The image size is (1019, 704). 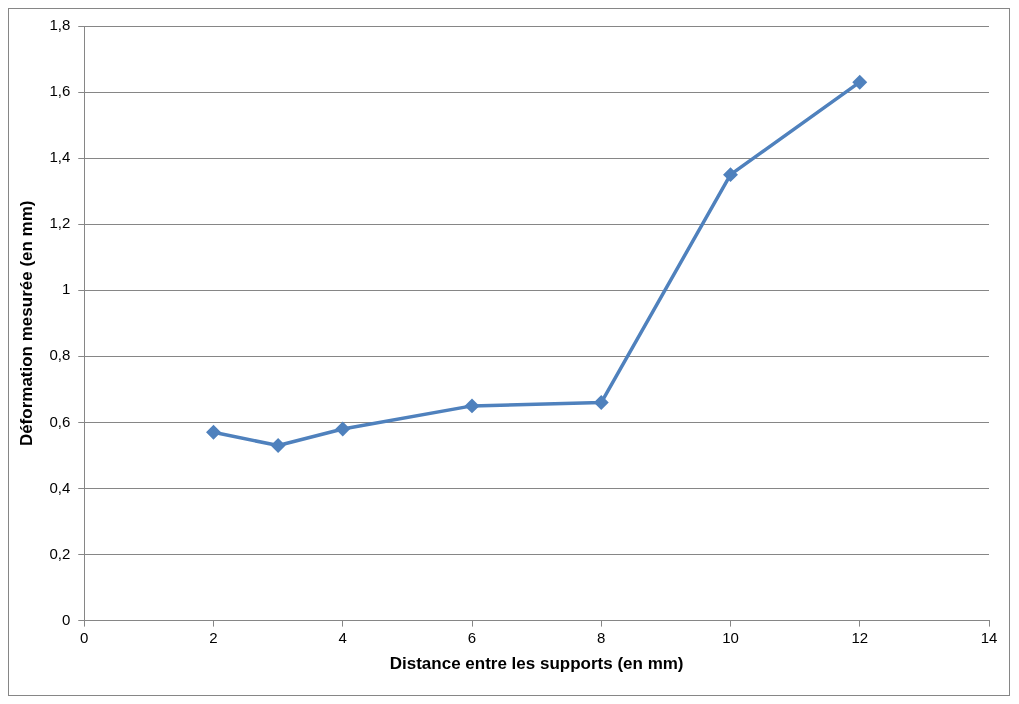 What do you see at coordinates (60, 91) in the screenshot?
I see `y-tick-label: 1,6` at bounding box center [60, 91].